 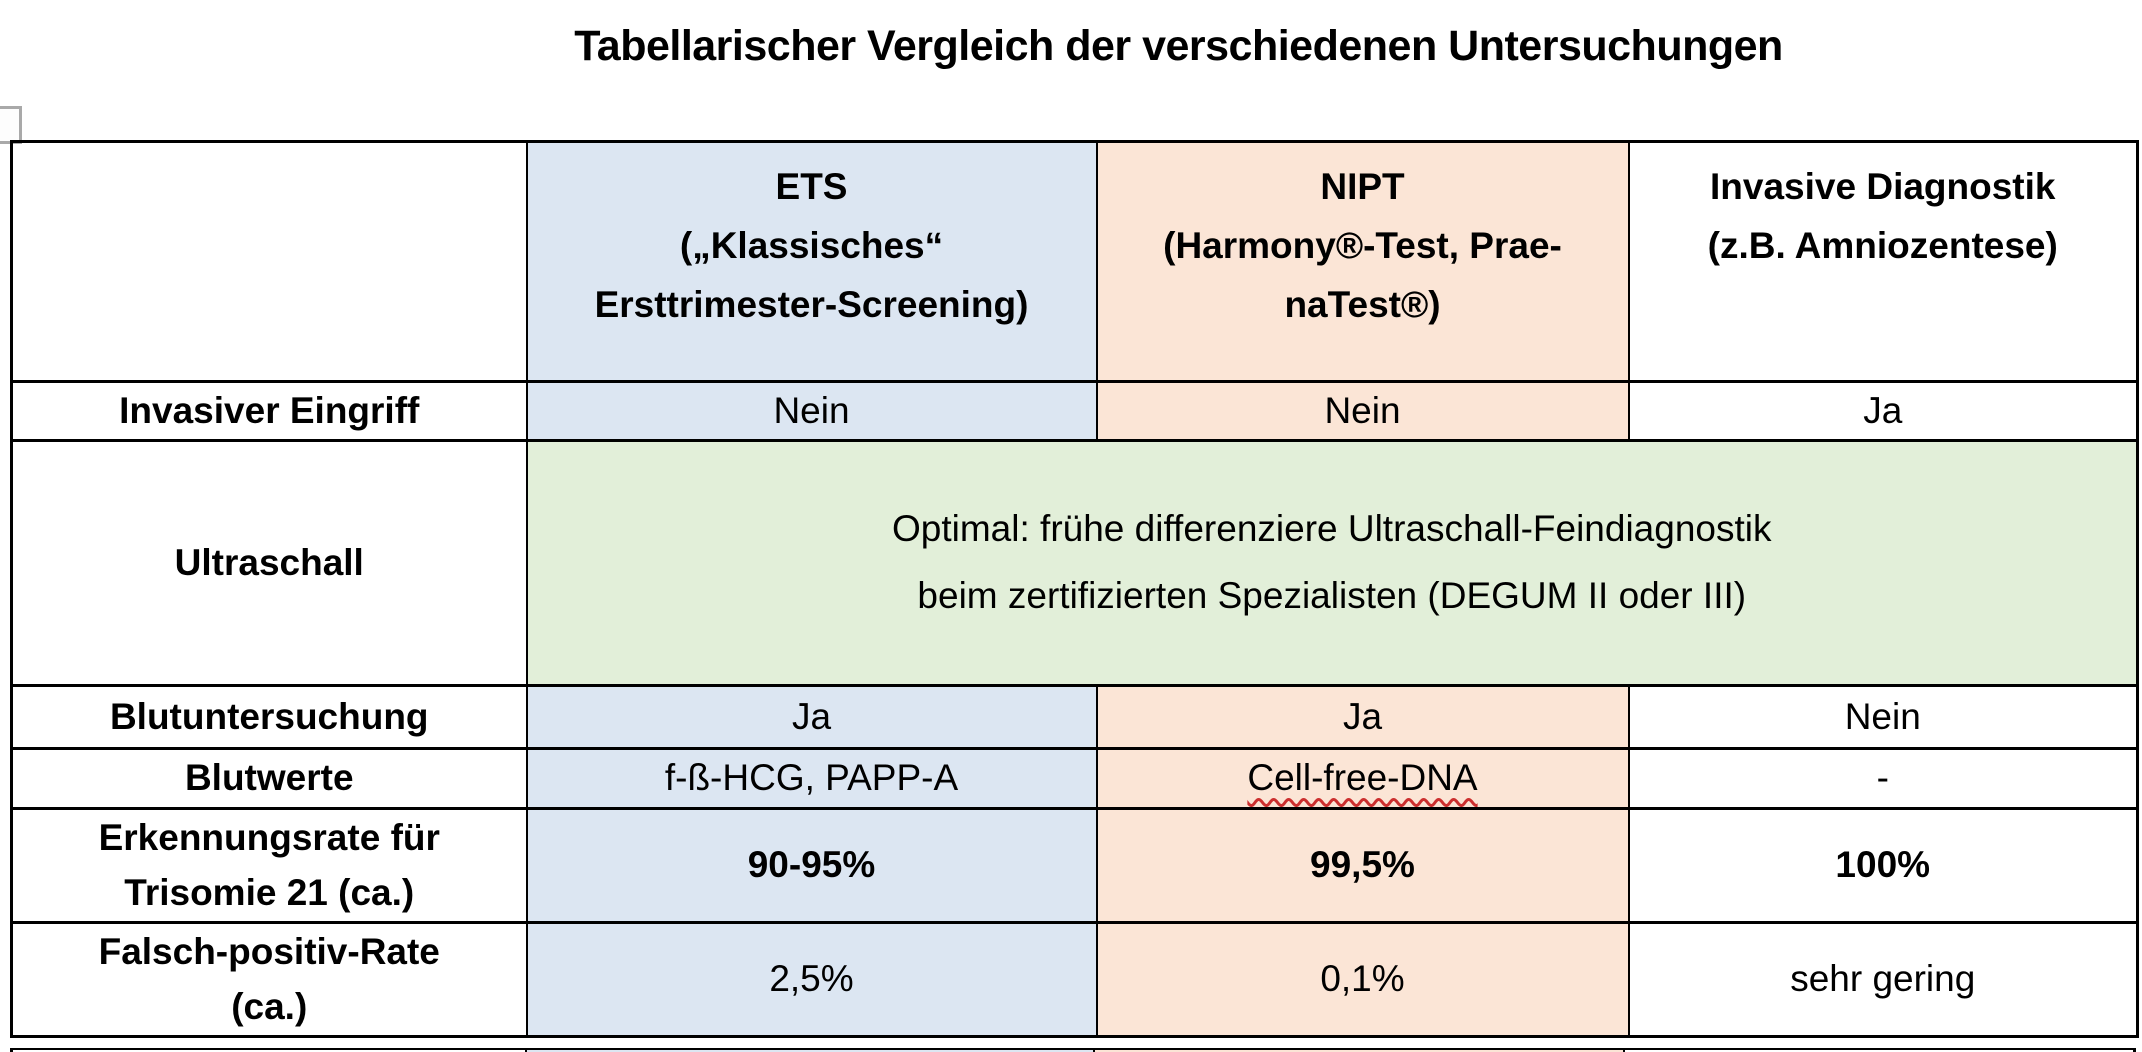 I want to click on row-label-erkennungsrate: Erkennungsrate für Trisomie 21 (ca.), so click(x=269, y=865).